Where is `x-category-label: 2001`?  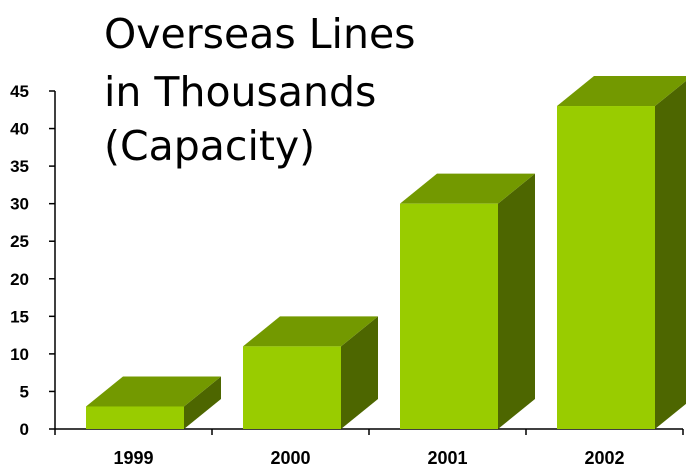
x-category-label: 2001 is located at coordinates (447, 458).